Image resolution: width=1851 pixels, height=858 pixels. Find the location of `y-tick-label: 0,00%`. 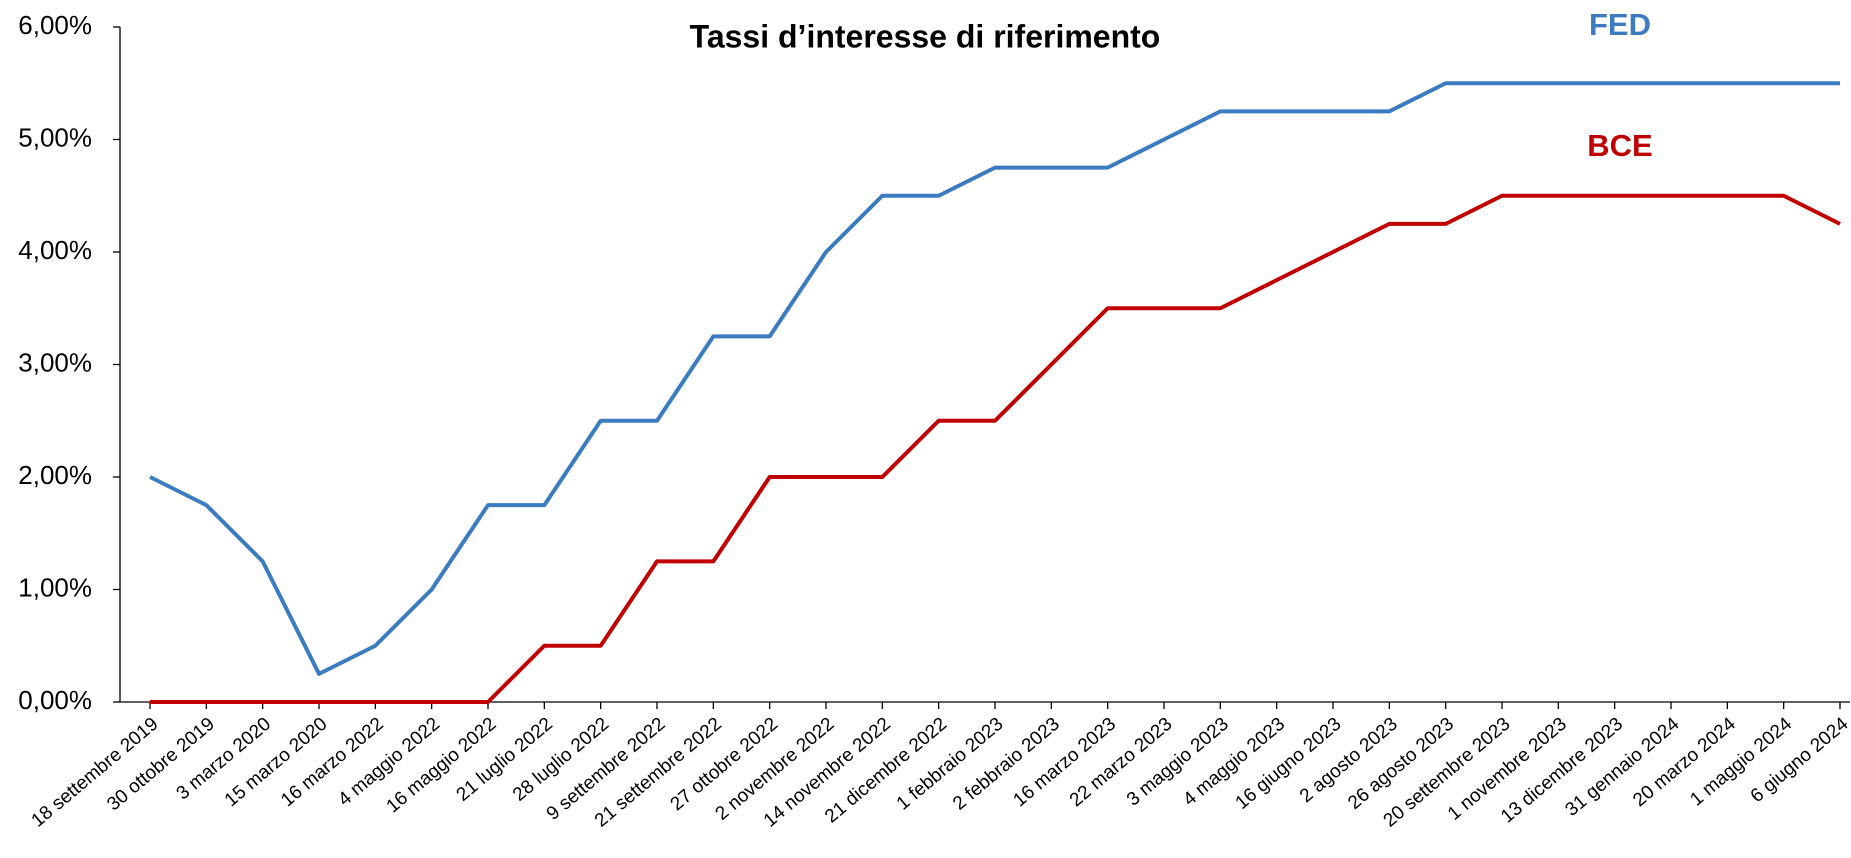

y-tick-label: 0,00% is located at coordinates (55, 700).